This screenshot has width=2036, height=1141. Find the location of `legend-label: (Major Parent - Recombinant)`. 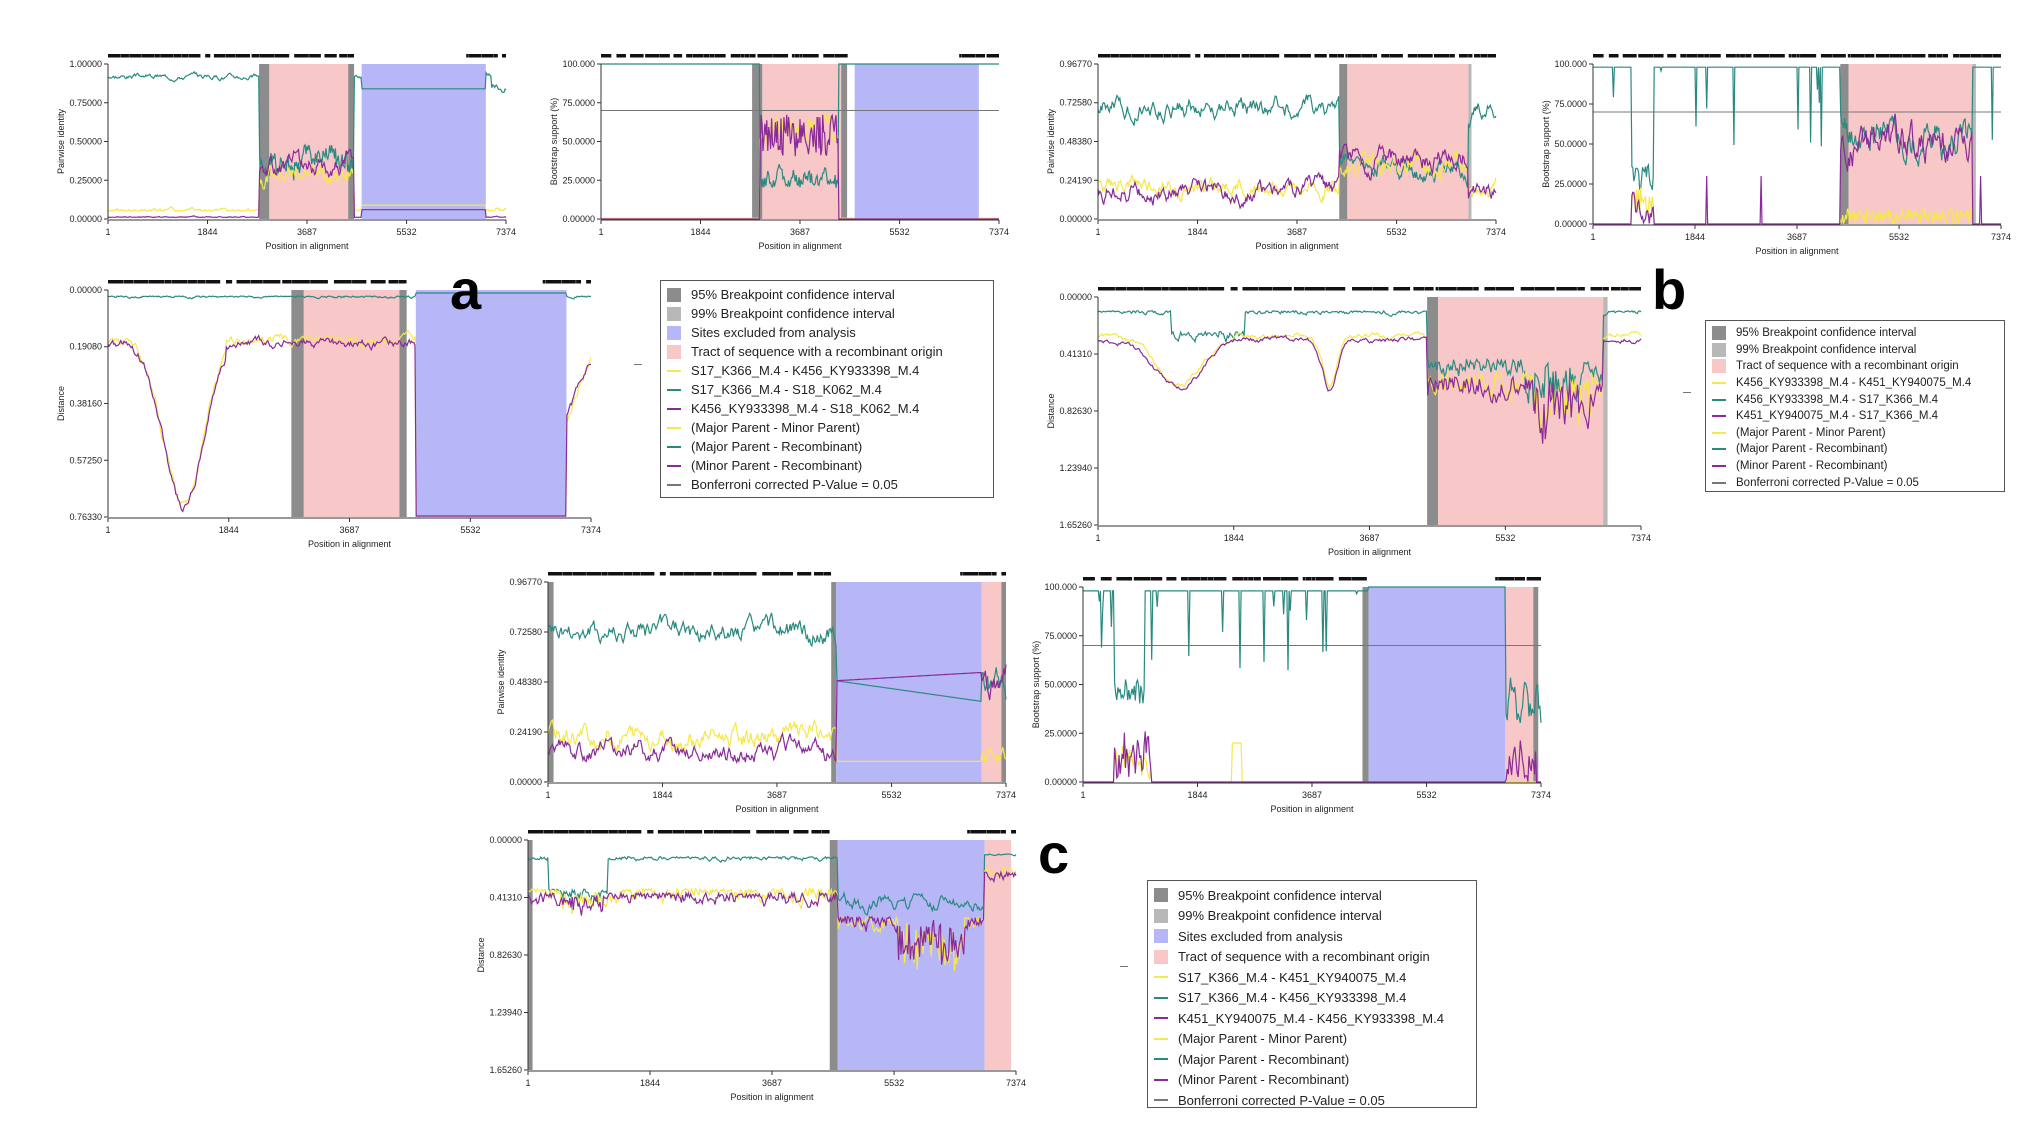

legend-label: (Major Parent - Recombinant) is located at coordinates (1264, 1059).